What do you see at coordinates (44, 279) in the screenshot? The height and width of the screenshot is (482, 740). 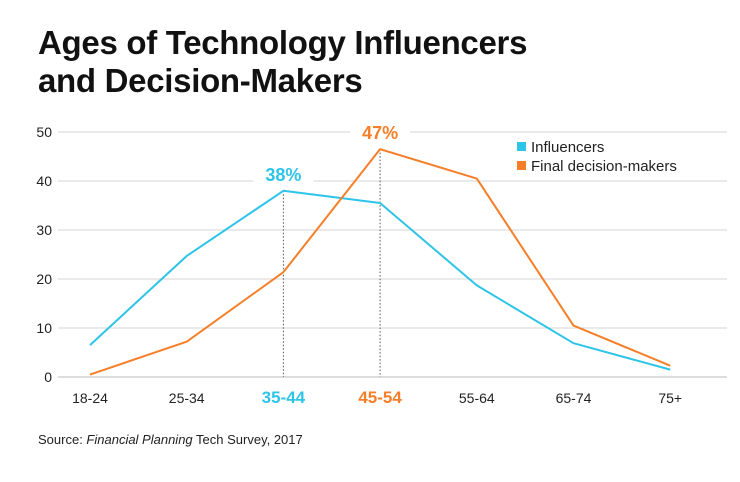 I see `y-tick-label: 20` at bounding box center [44, 279].